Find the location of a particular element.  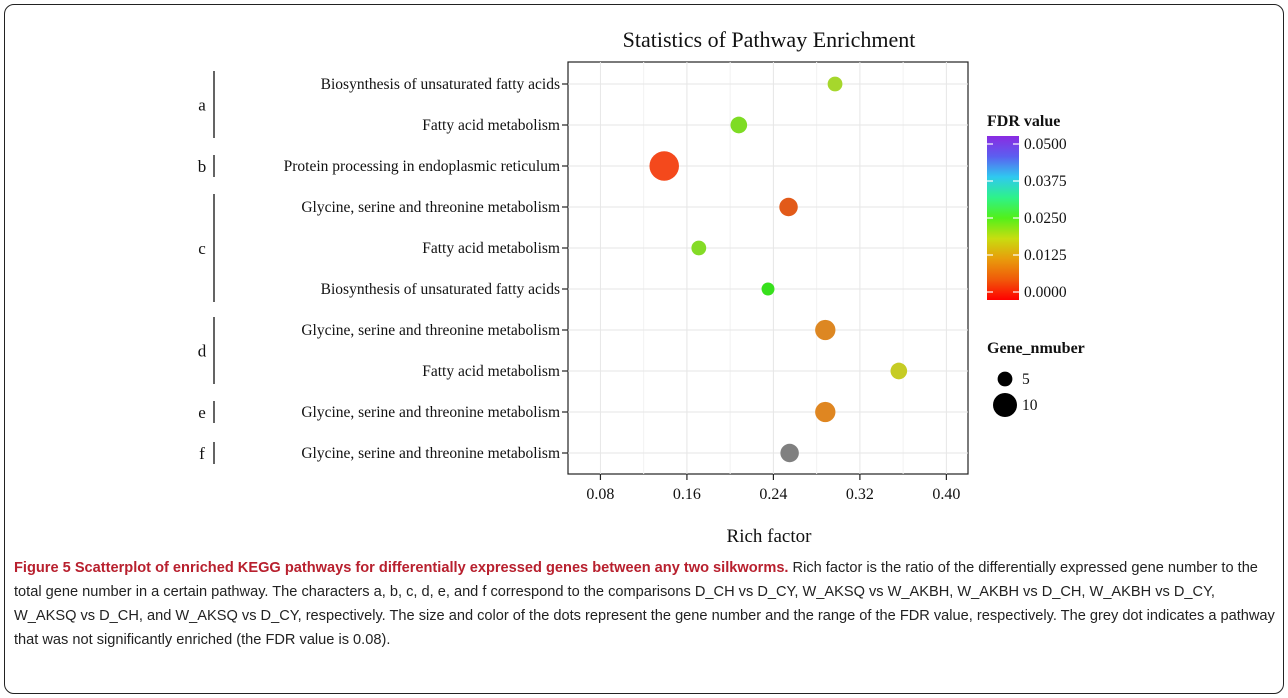

fdr-label: 0.0125 is located at coordinates (1045, 255).